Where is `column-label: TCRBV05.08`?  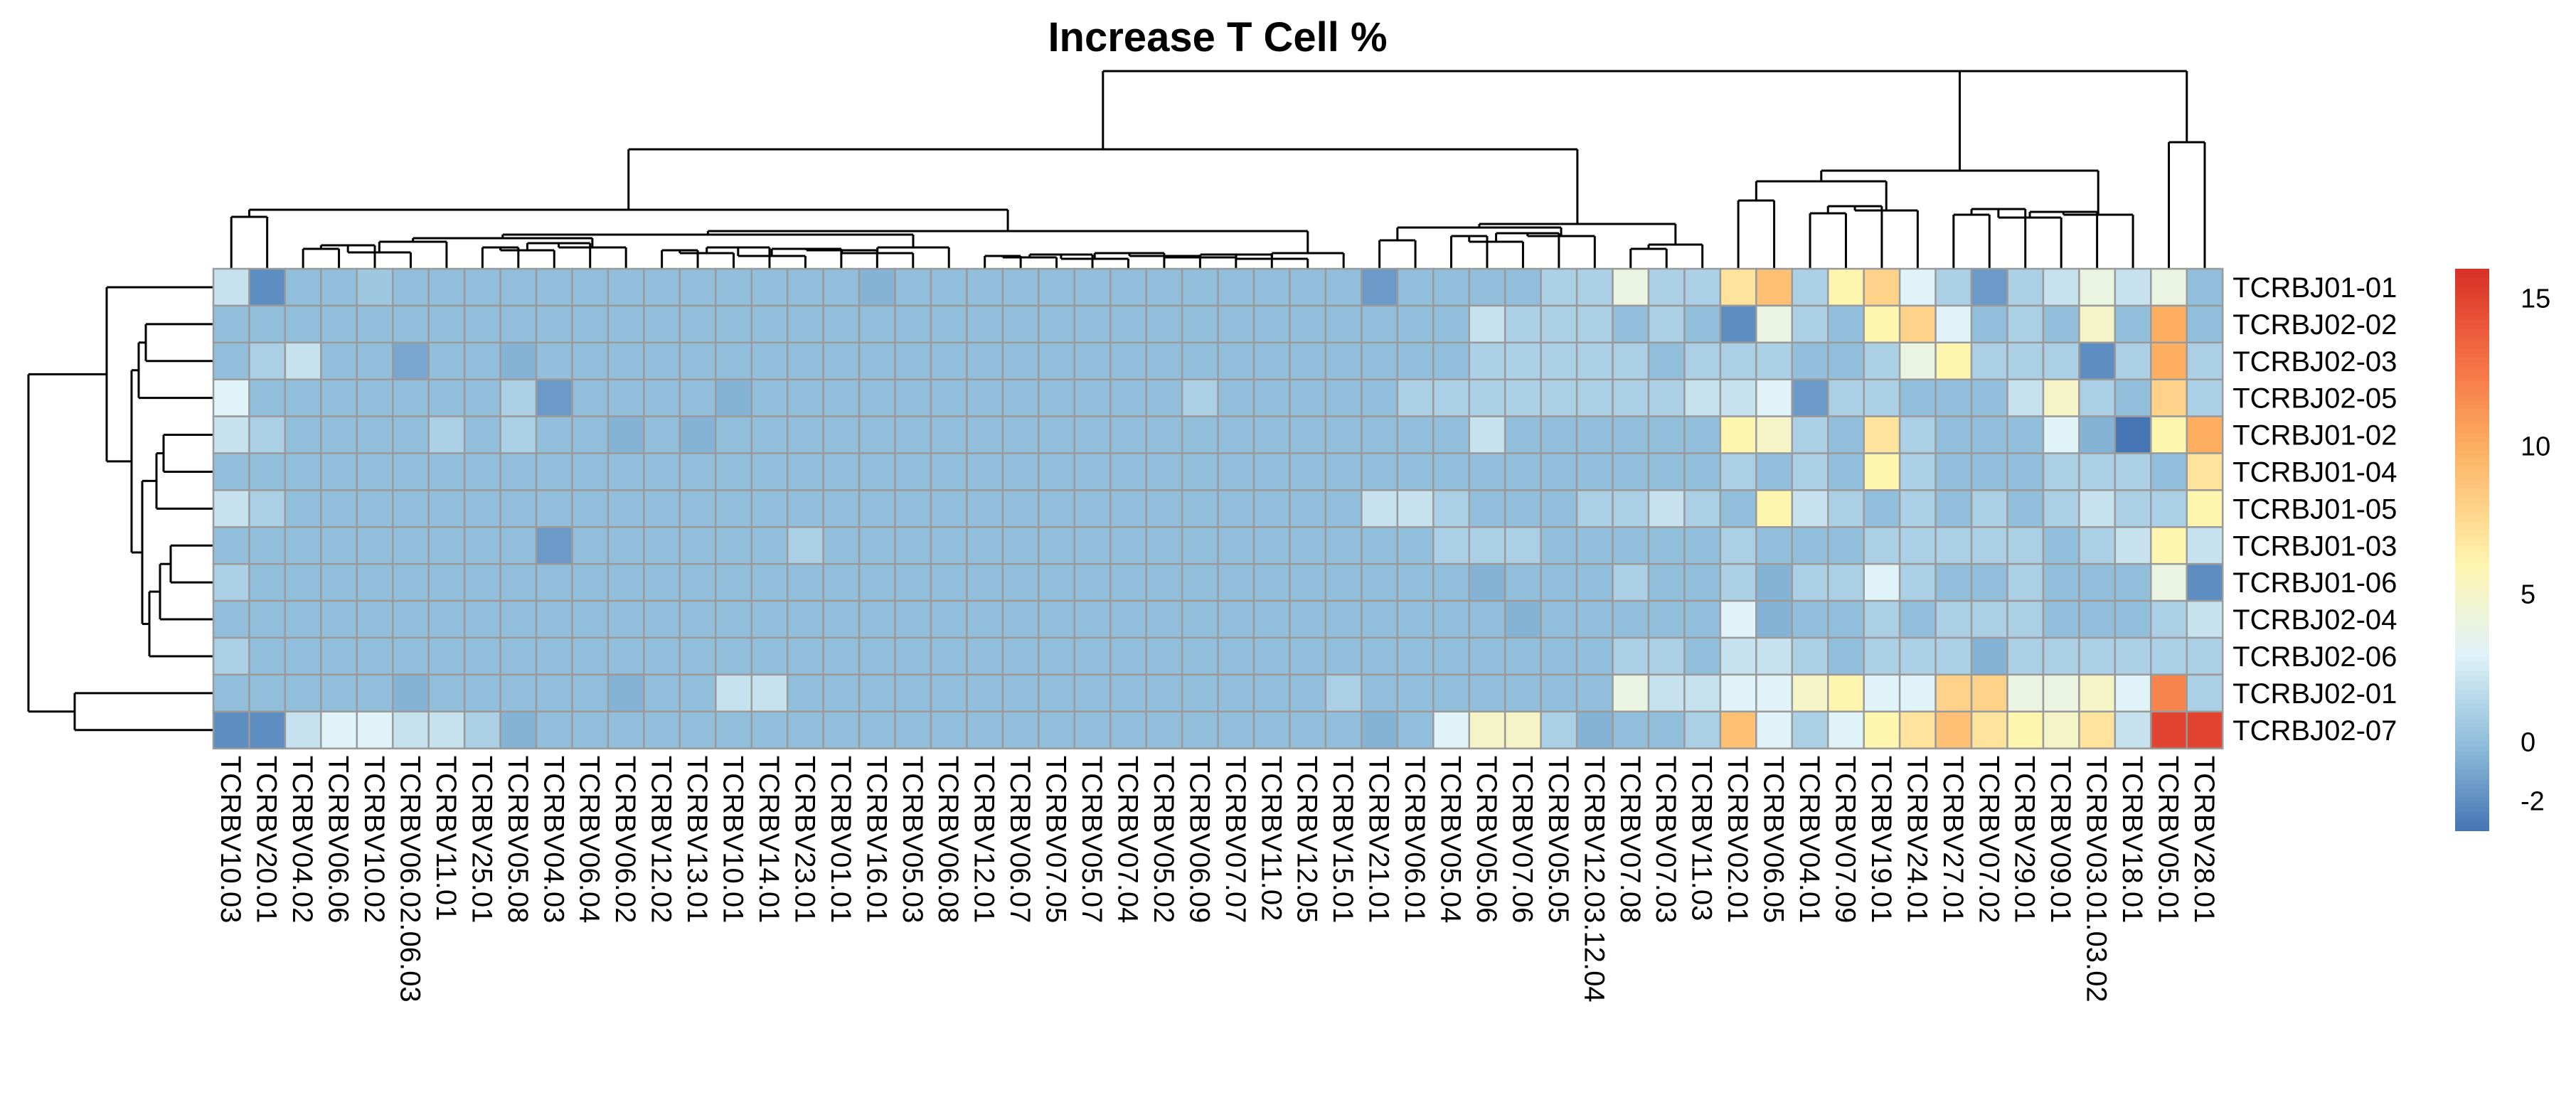
column-label: TCRBV05.08 is located at coordinates (517, 840).